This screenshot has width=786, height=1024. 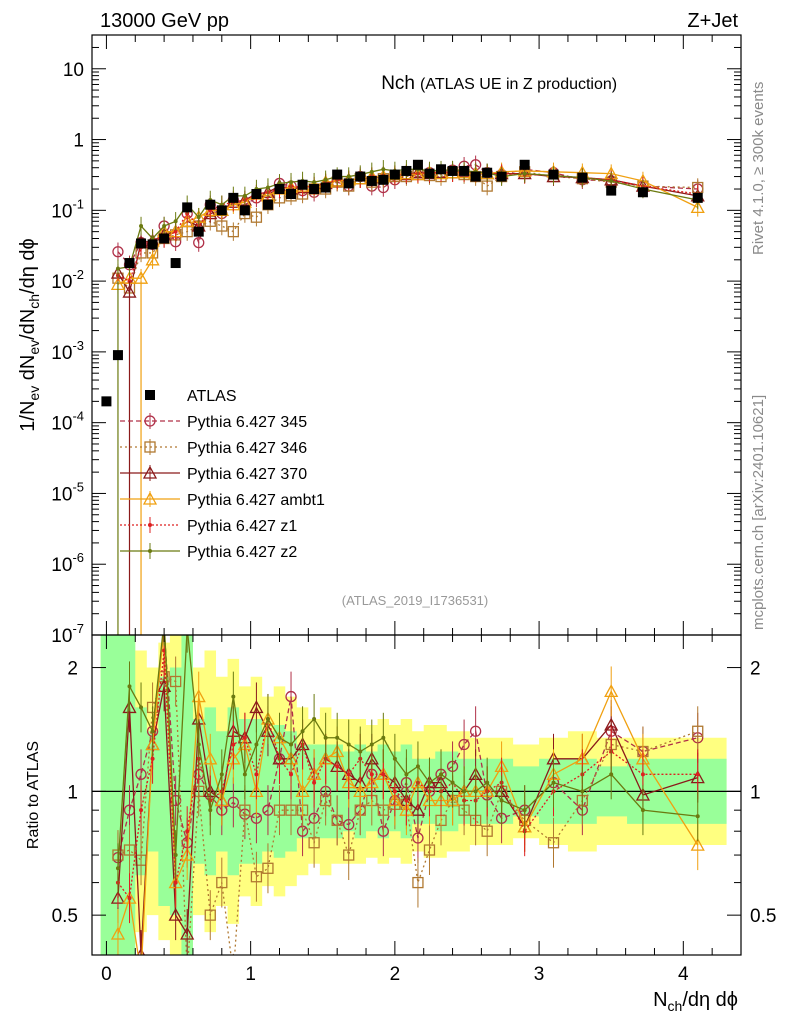 I want to click on analysis-watermark: (ATLAS_2019_I1736531), so click(x=415, y=600).